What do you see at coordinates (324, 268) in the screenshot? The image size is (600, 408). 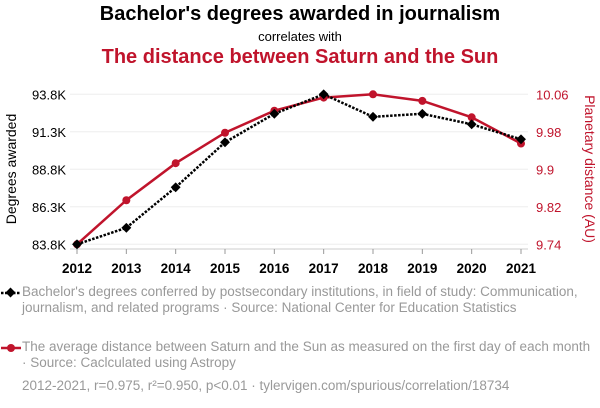 I see `x-tick-label: 2017` at bounding box center [324, 268].